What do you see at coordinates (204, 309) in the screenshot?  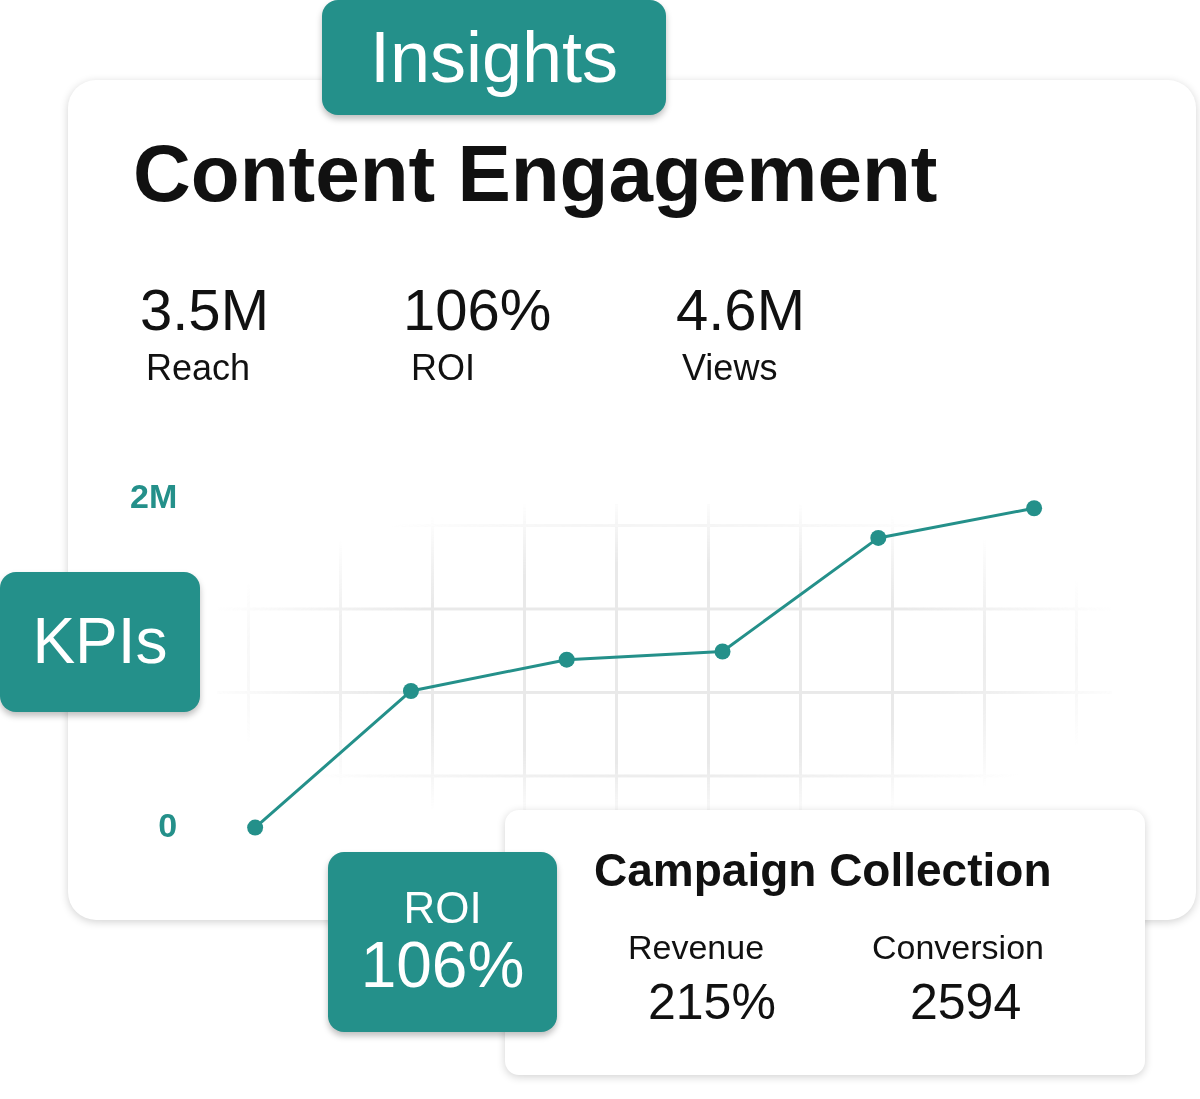 I see `text: 3.5M` at bounding box center [204, 309].